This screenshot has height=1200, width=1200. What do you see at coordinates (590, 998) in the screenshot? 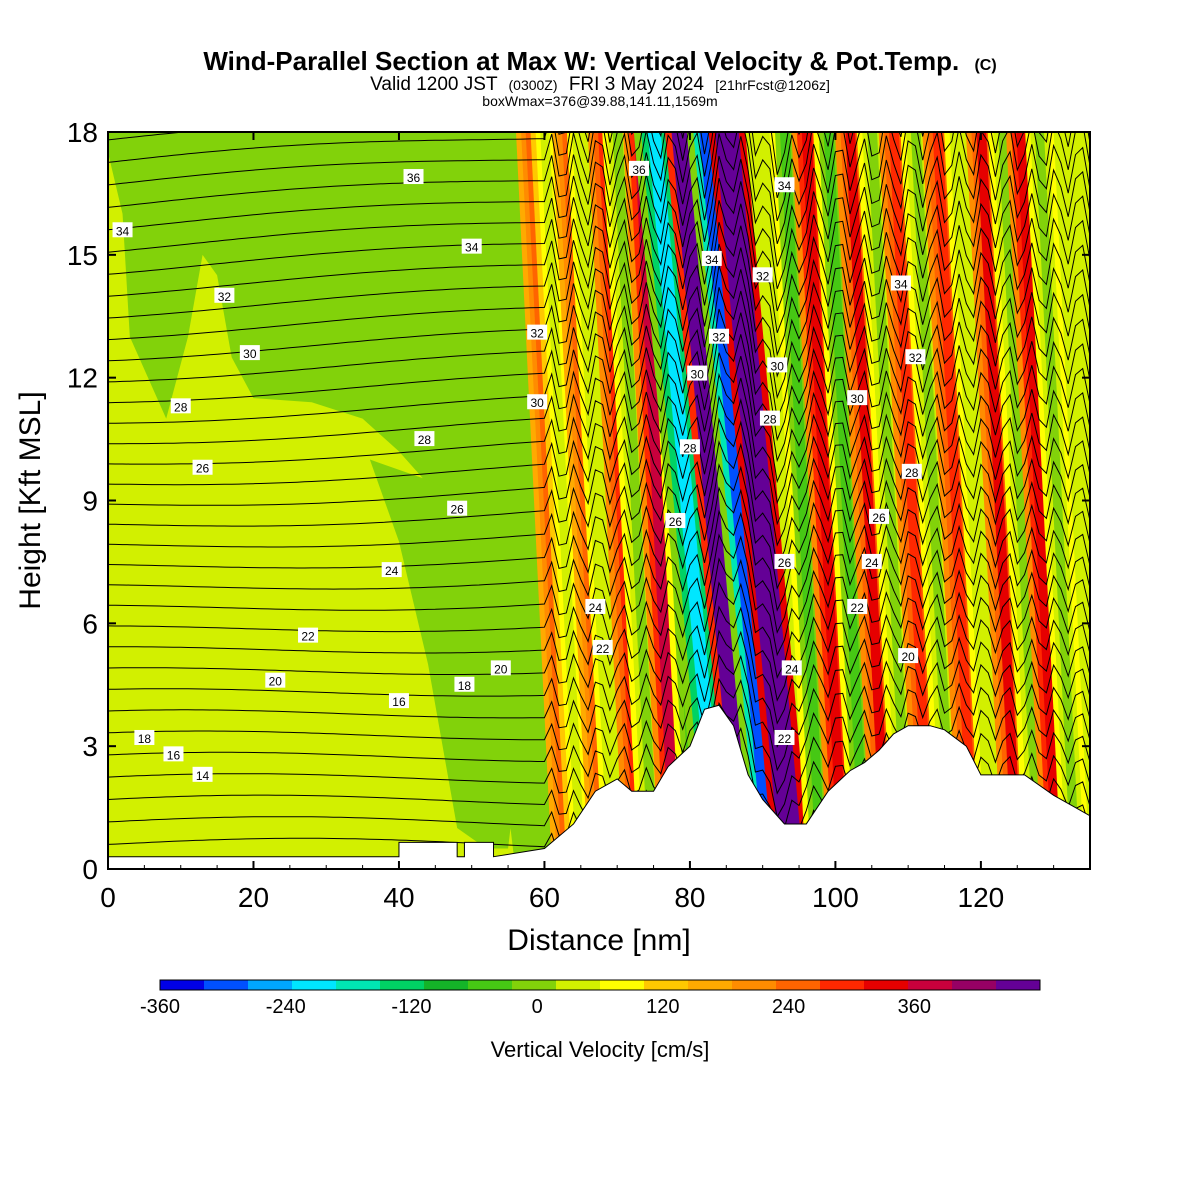
I see `colorbar: -360 -240 -120 0 120 240 360` at bounding box center [590, 998].